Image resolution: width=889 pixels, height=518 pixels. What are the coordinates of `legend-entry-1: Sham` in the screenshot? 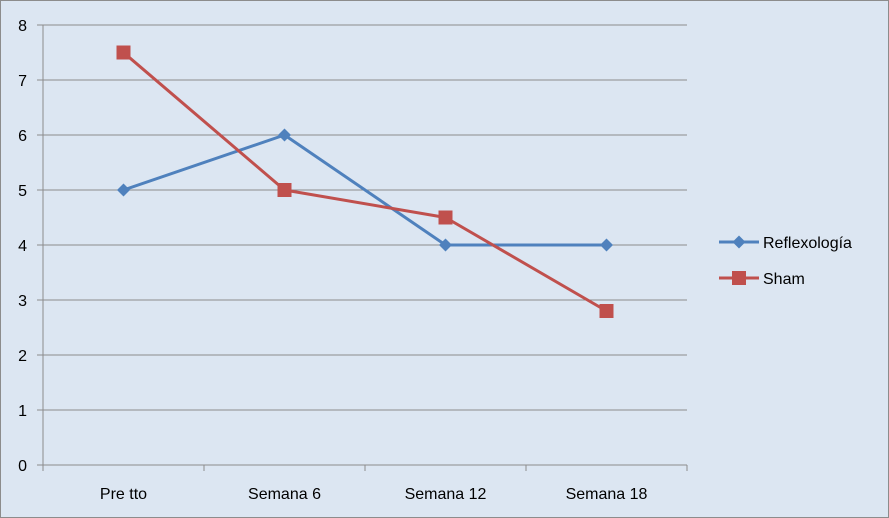 It's located at (762, 279).